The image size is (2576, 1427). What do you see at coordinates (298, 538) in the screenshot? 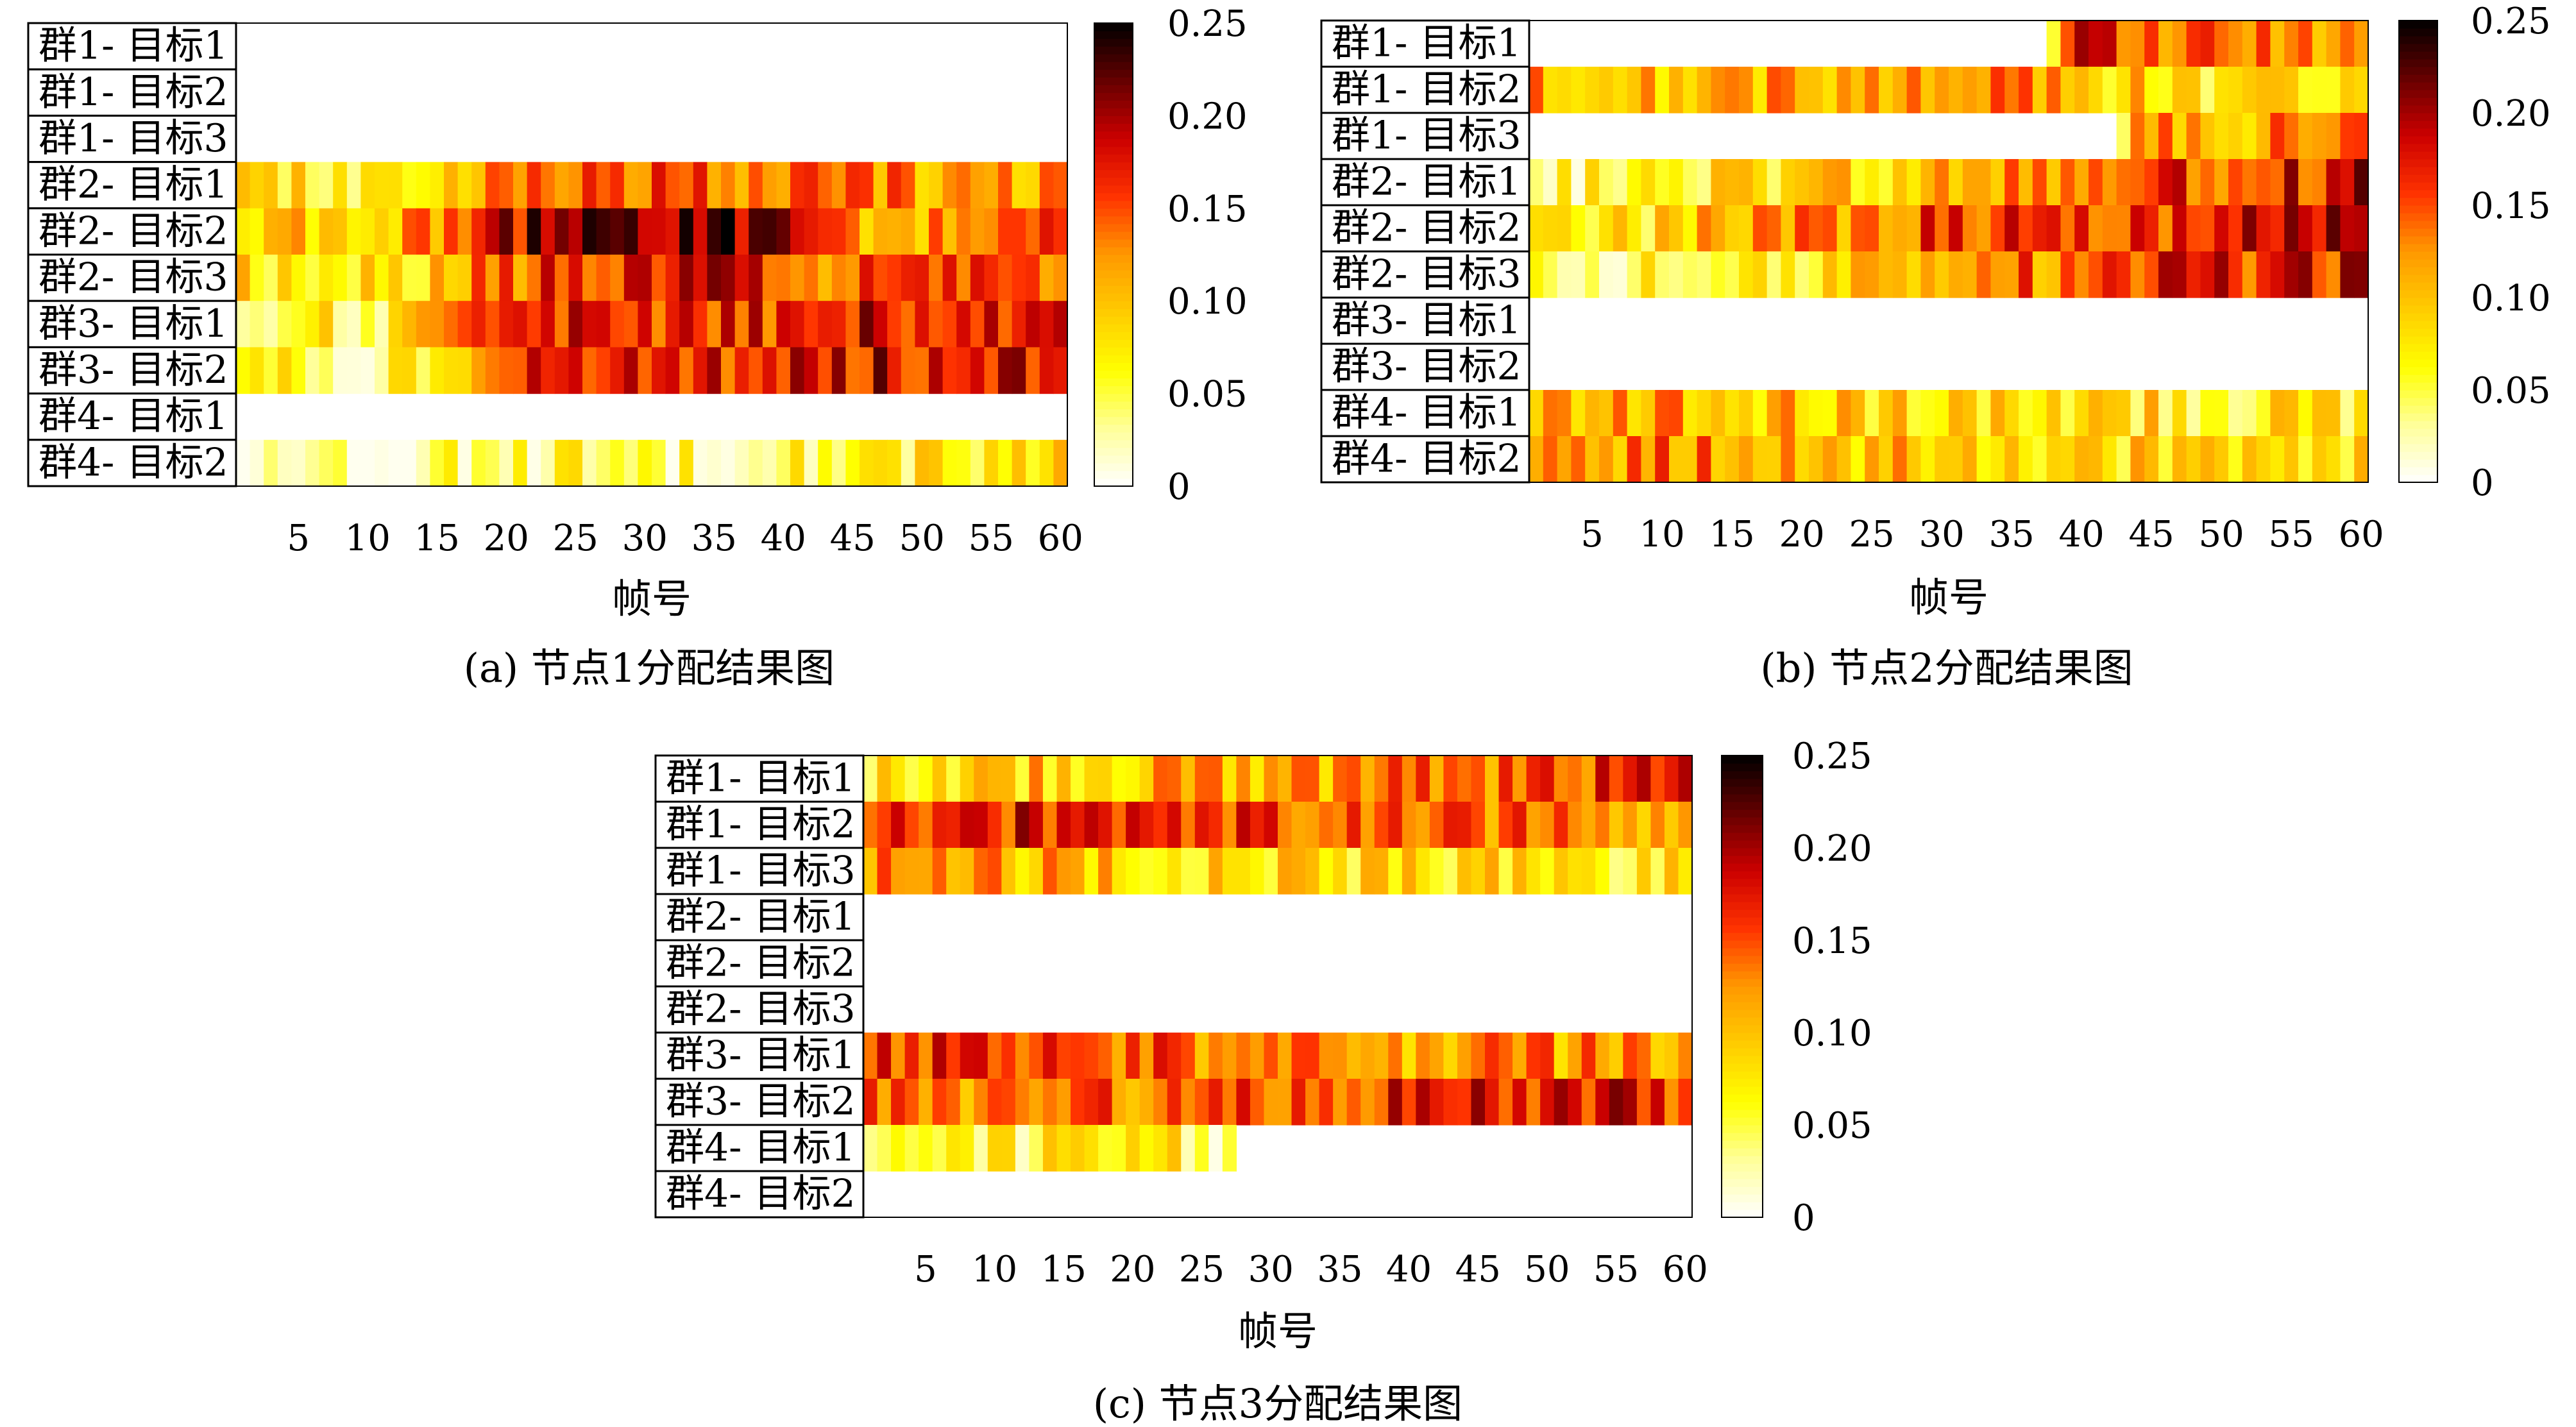
I see `x-tick-label: 5` at bounding box center [298, 538].